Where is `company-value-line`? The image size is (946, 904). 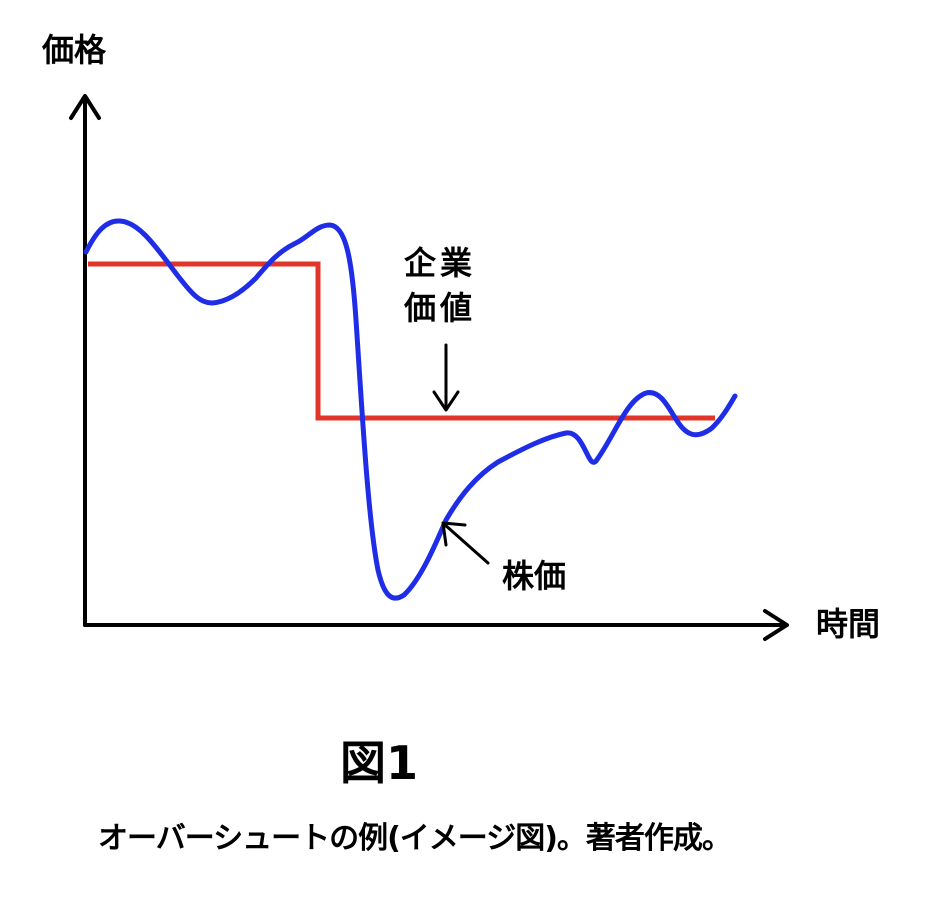
company-value-line is located at coordinates (401, 341).